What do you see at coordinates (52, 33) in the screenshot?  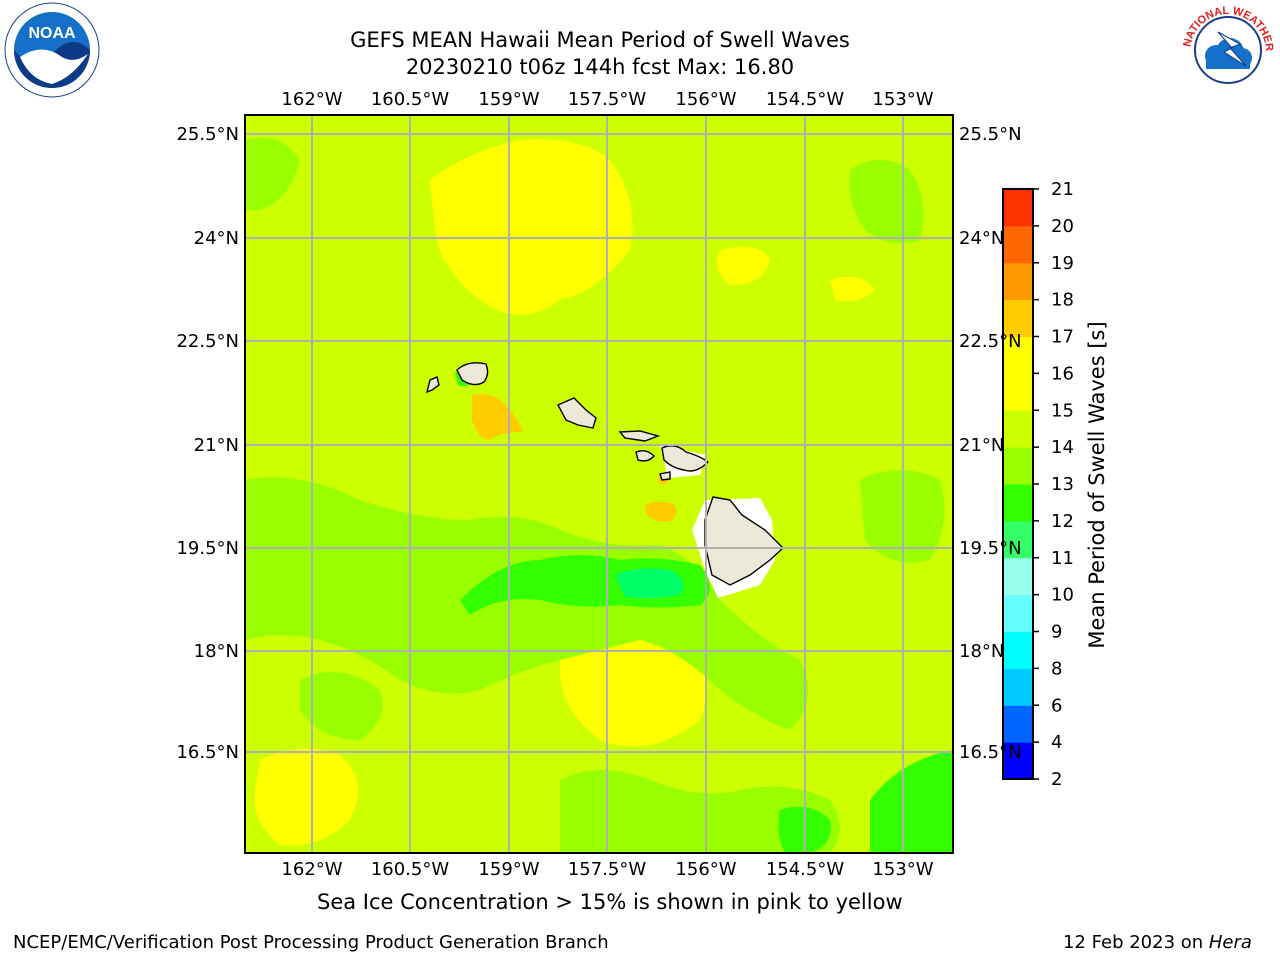 I see `noaa-logo-text: NOAA` at bounding box center [52, 33].